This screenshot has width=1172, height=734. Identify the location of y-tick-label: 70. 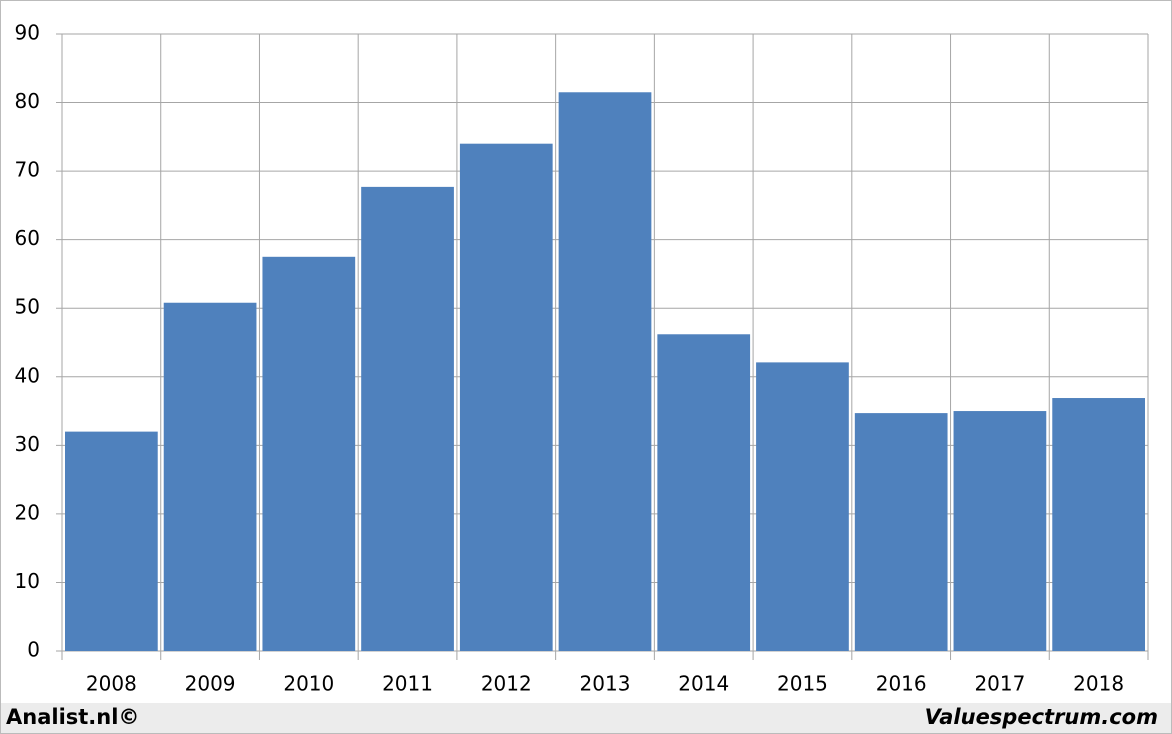
(27, 170).